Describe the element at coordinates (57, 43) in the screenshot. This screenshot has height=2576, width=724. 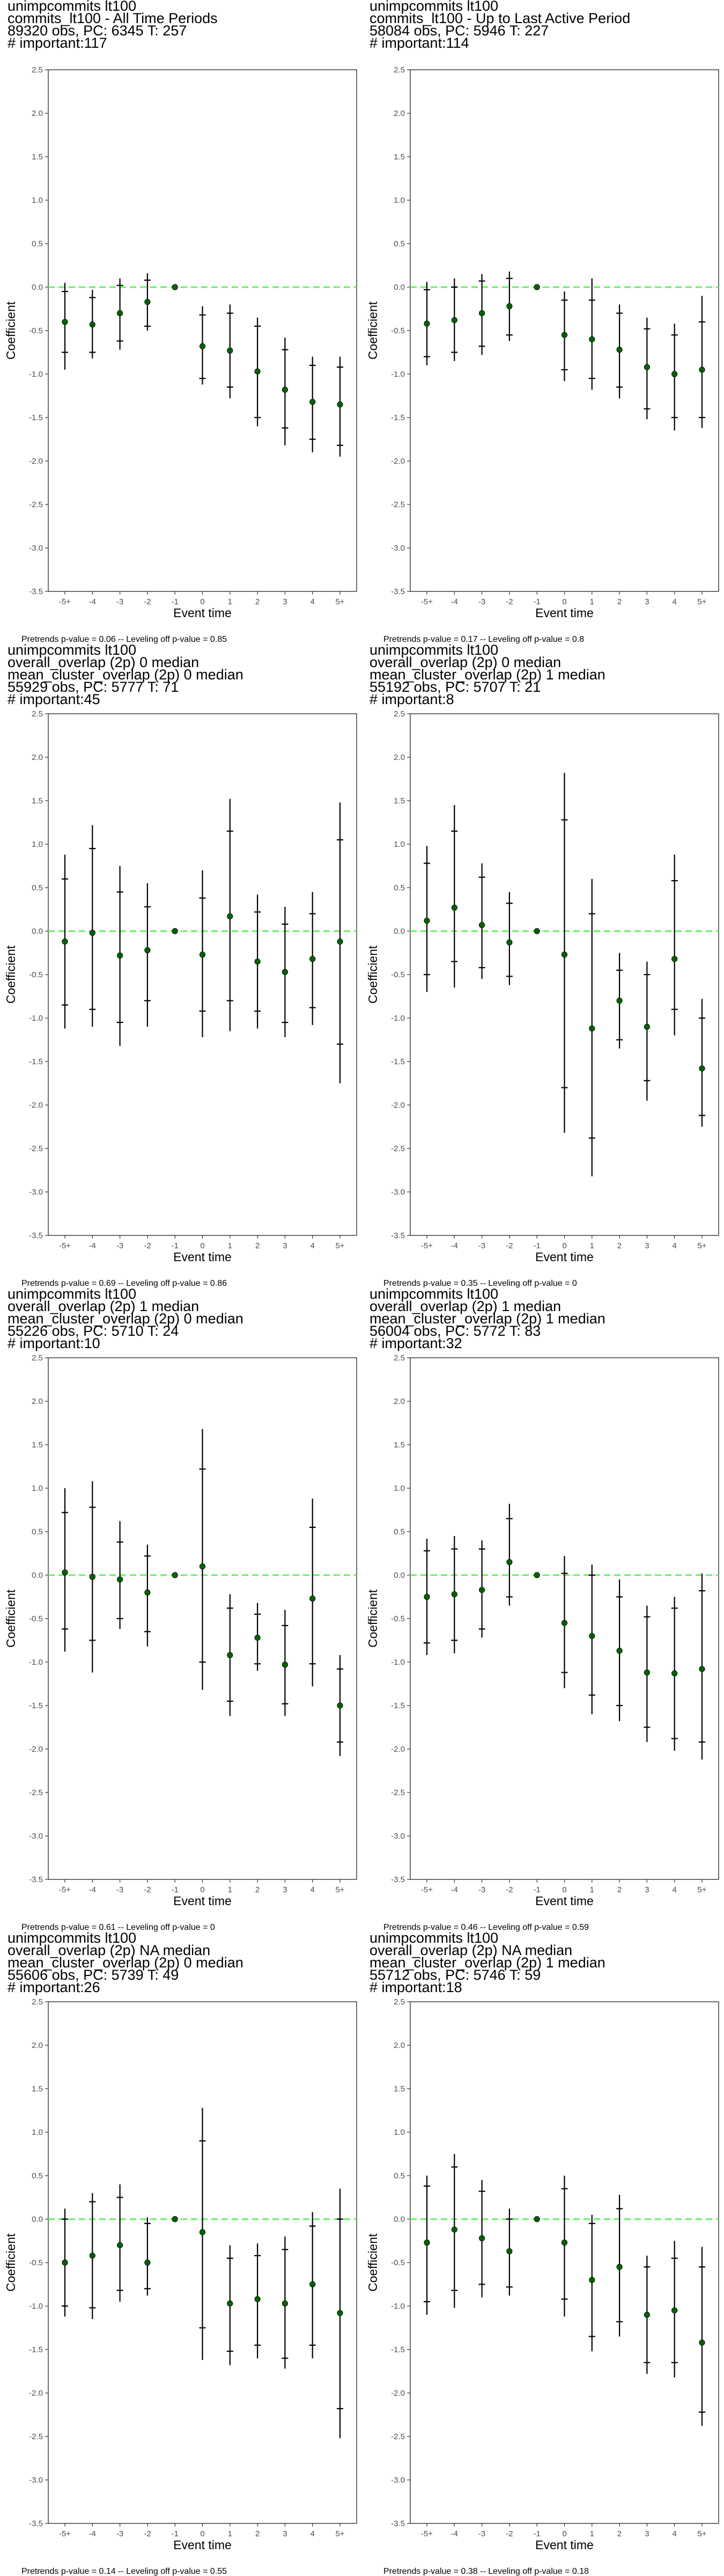
I see `chart-title-line: # important:117` at that location.